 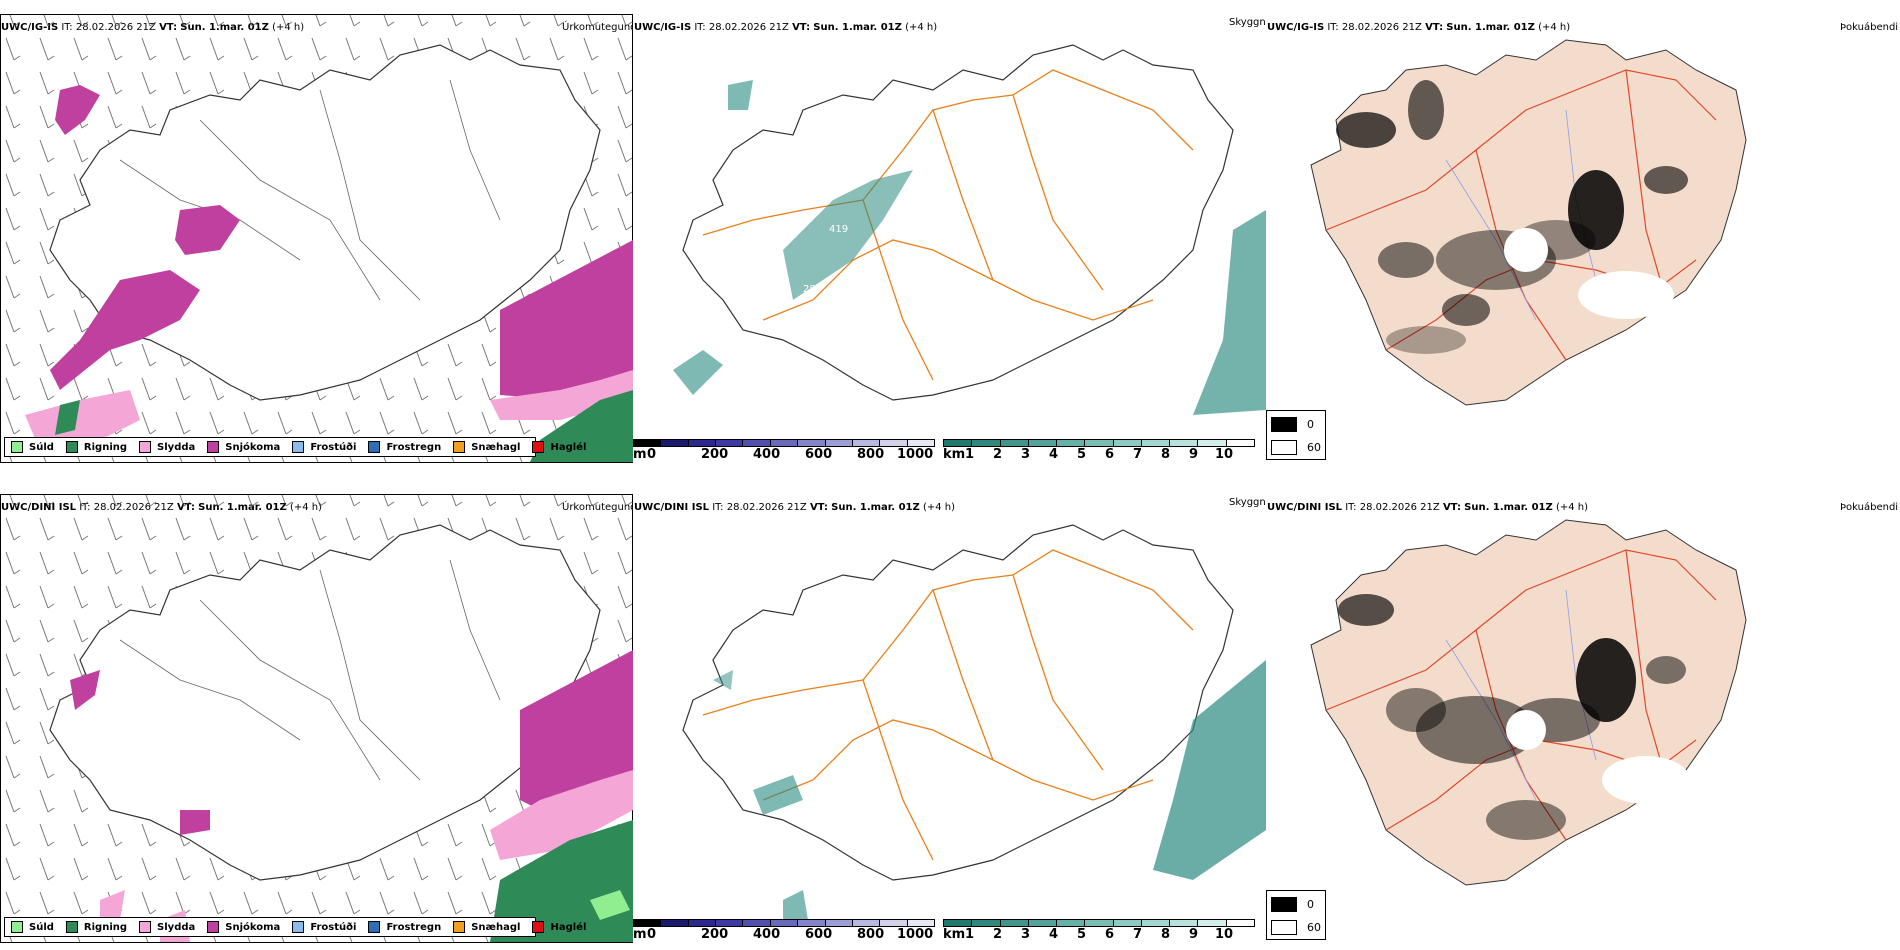 I want to click on vis-unit: km, so click(x=954, y=454).